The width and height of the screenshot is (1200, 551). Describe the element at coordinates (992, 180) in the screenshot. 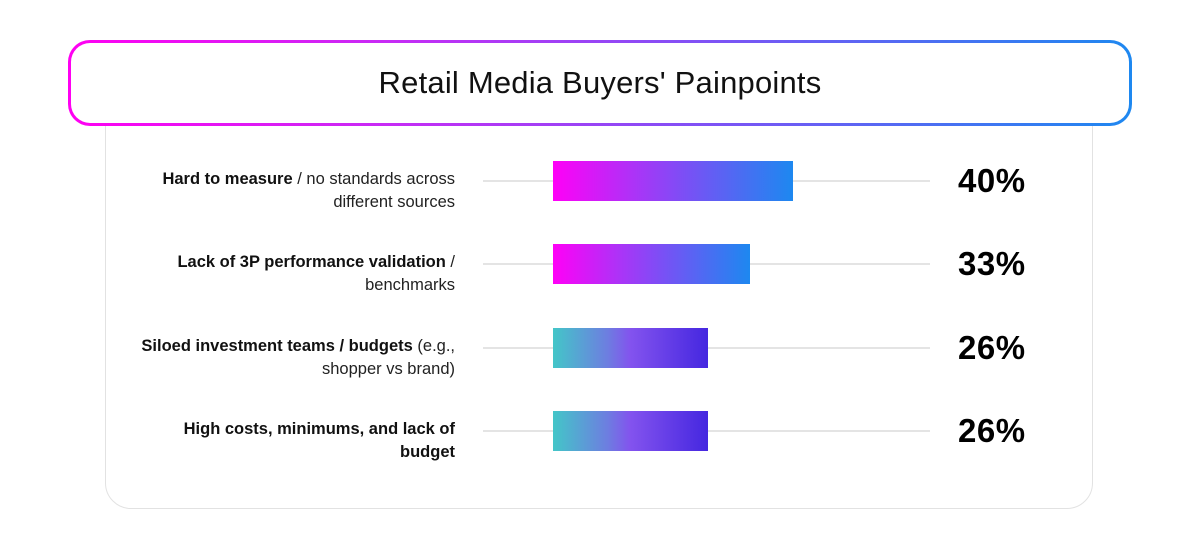

I see `bar-value: 40%` at that location.